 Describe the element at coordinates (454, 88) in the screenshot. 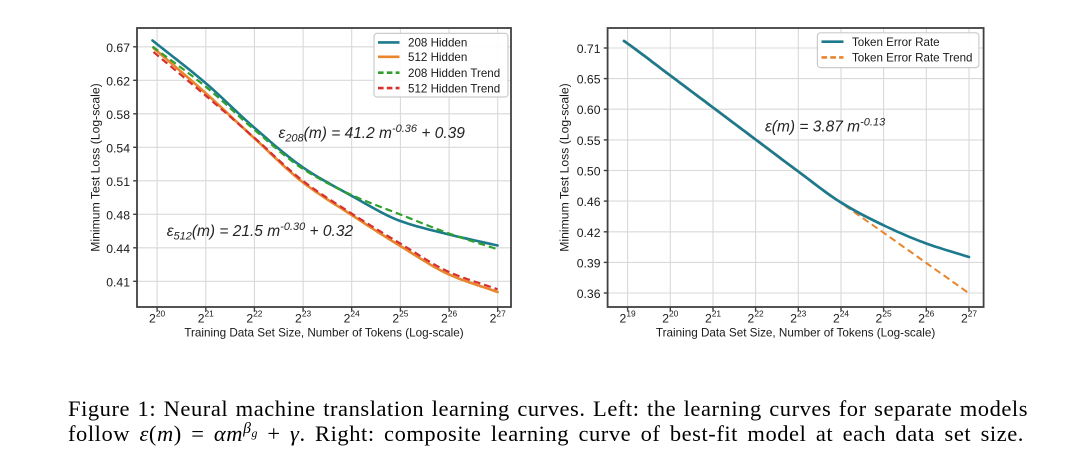

I see `svg-text: 512 Hidden Trend` at that location.